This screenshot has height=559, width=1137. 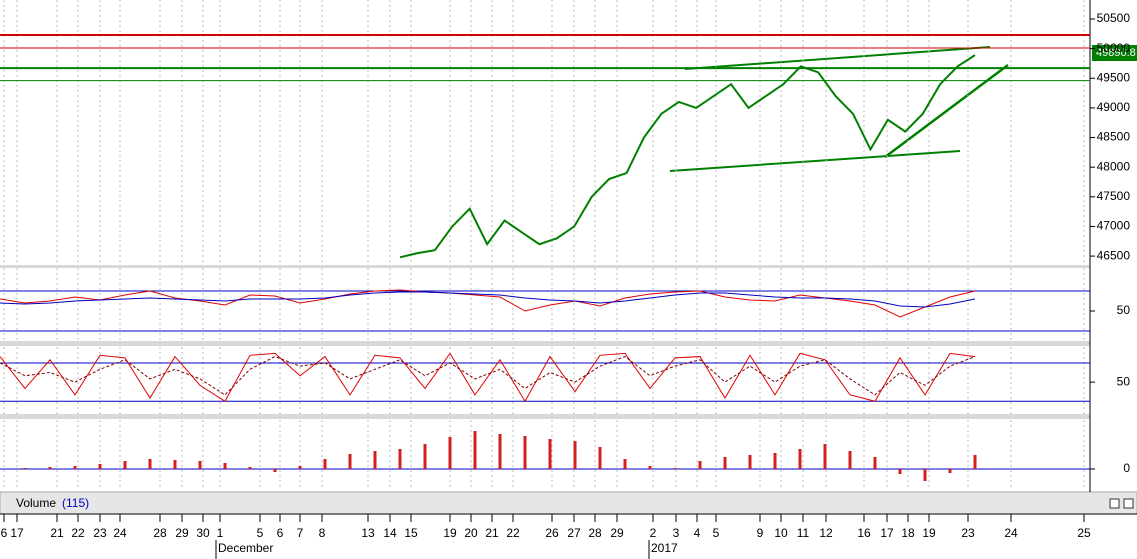 What do you see at coordinates (1084, 533) in the screenshot?
I see `x-tick-label: 25` at bounding box center [1084, 533].